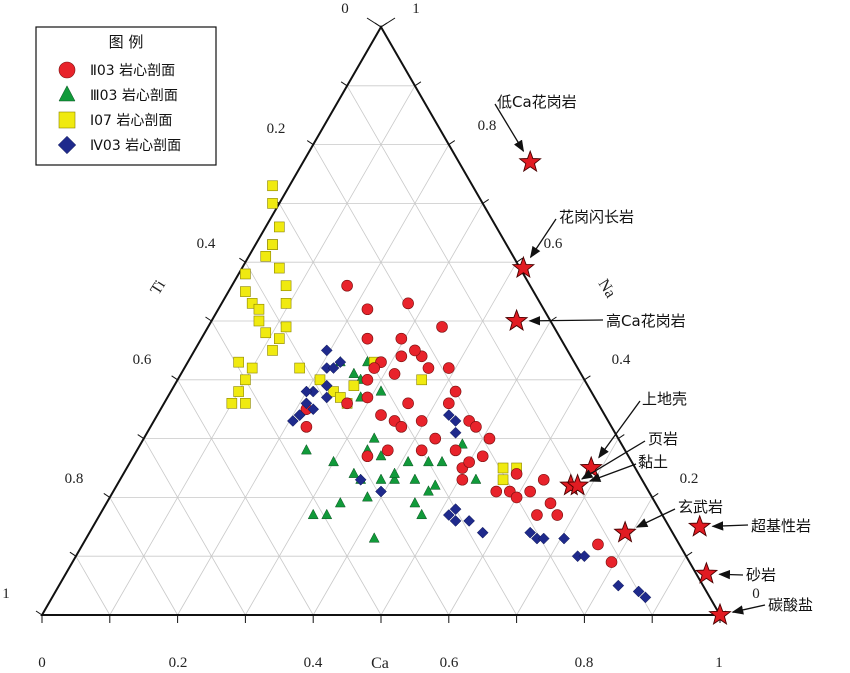 This screenshot has height=673, width=850. Describe the element at coordinates (761, 575) in the screenshot. I see `ref-label: 砂岩` at that location.